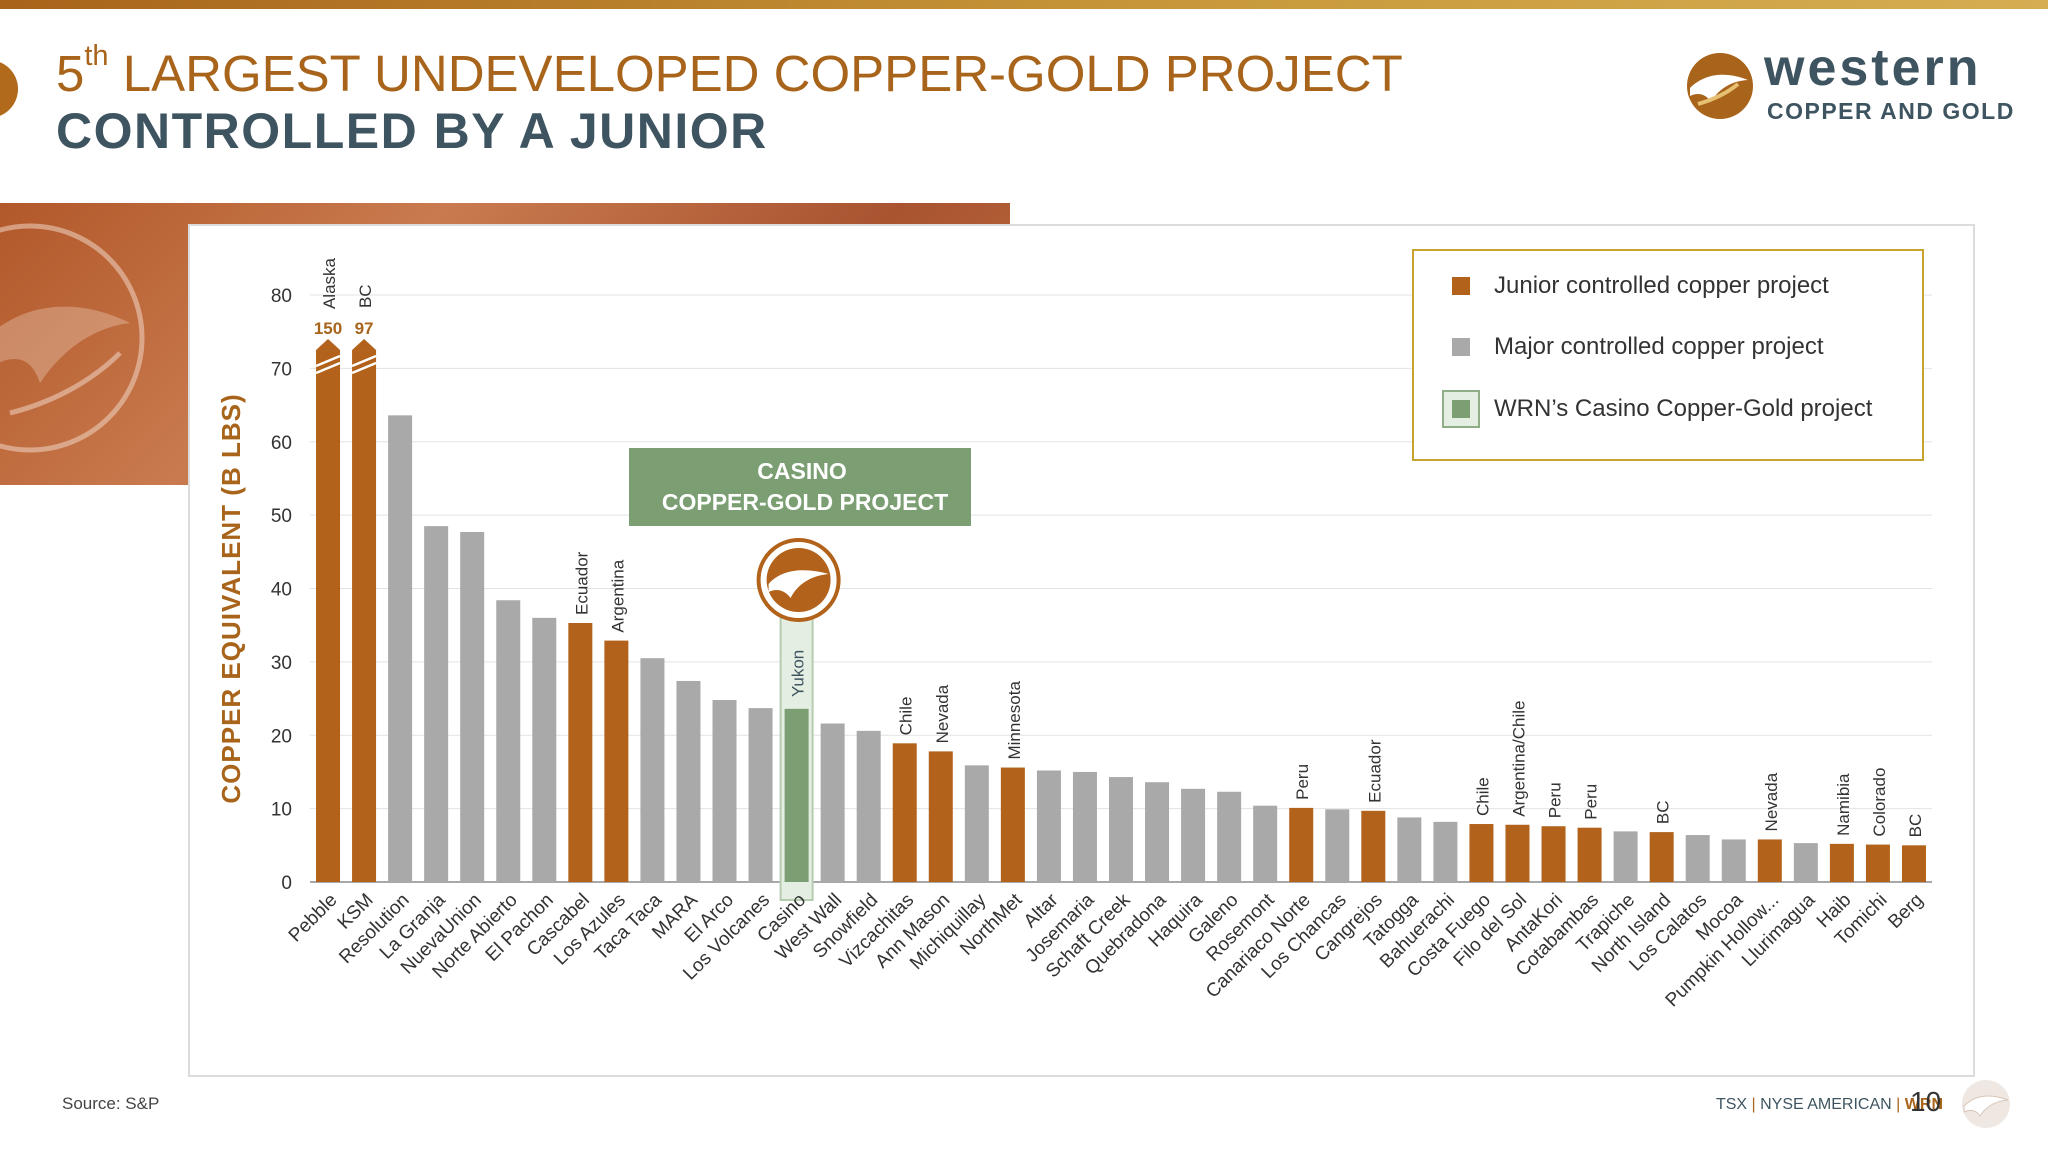 This screenshot has width=2048, height=1152. Describe the element at coordinates (1877, 863) in the screenshot. I see `bar-tomichi` at that location.